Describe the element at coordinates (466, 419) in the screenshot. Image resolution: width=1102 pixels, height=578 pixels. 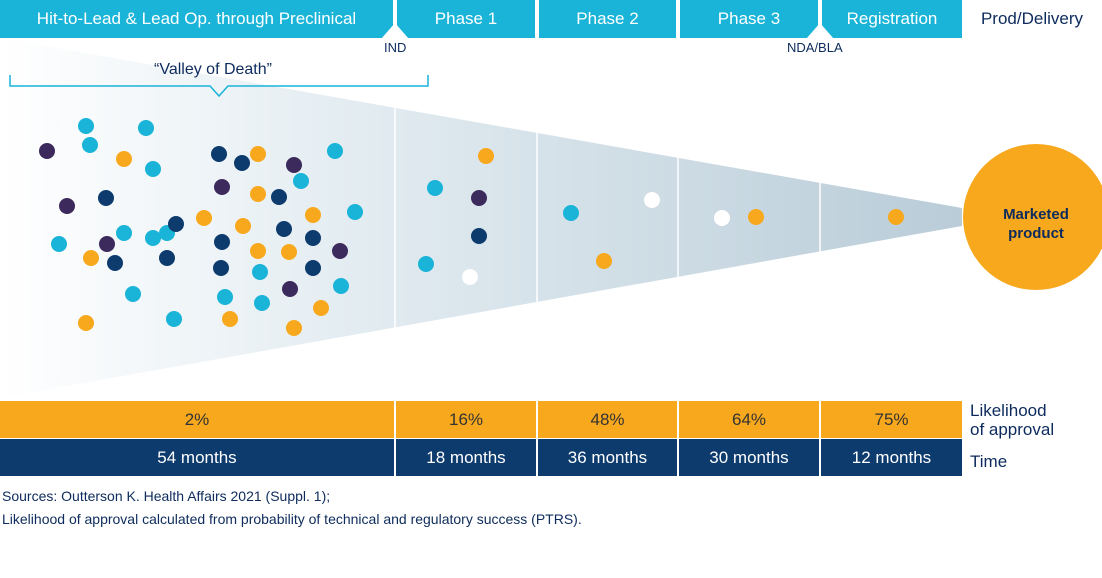
I see `likelihood-phase-1: 16%` at that location.